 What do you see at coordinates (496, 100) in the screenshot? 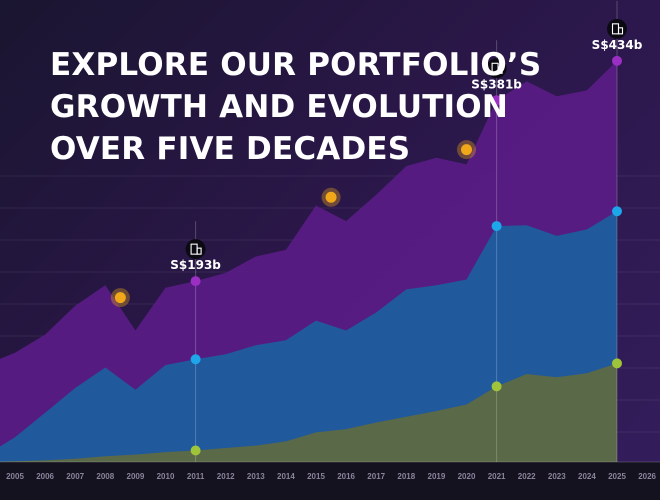
I see `point-total-2021` at bounding box center [496, 100].